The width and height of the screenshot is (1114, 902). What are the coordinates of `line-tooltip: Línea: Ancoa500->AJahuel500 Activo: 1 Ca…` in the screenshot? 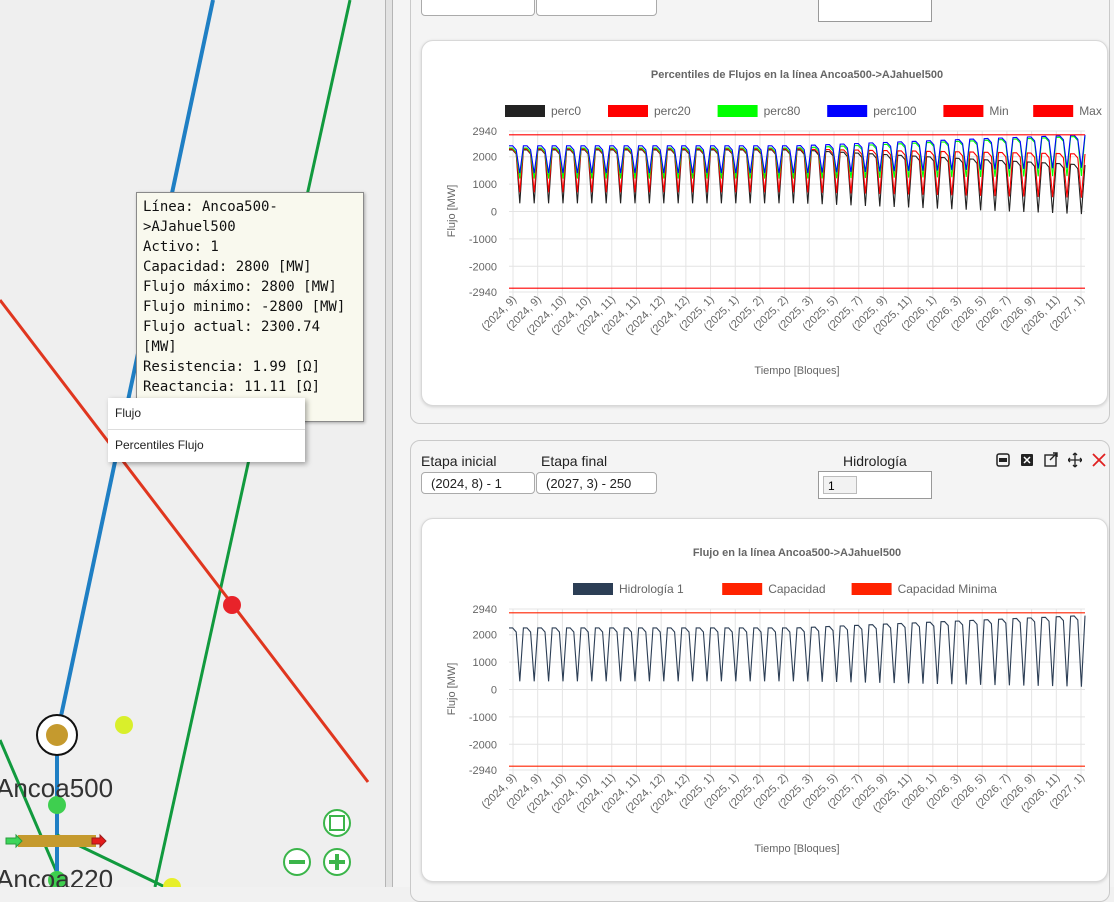 It's located at (250, 307).